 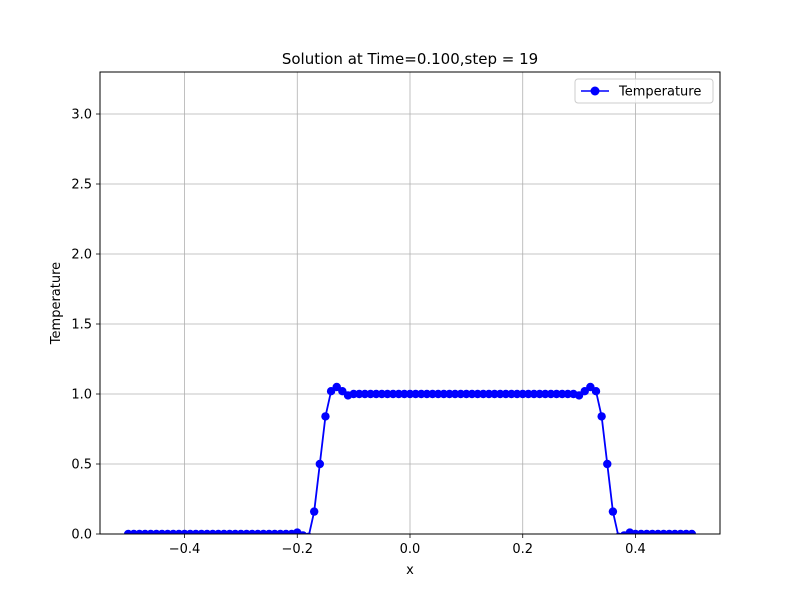 I want to click on x-axis-label: x, so click(x=410, y=570).